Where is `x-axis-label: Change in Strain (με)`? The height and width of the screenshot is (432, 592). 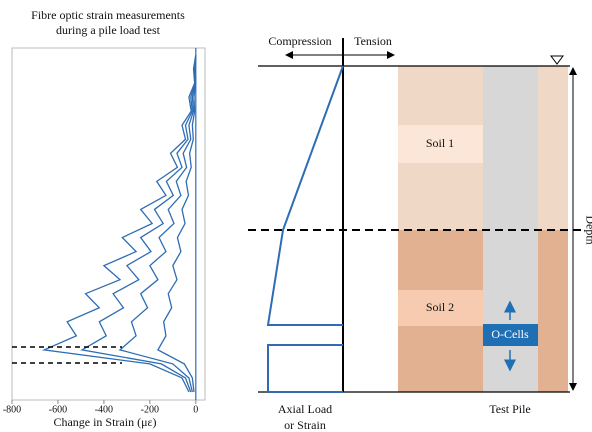
x-axis-label: Change in Strain (με) is located at coordinates (104, 422).